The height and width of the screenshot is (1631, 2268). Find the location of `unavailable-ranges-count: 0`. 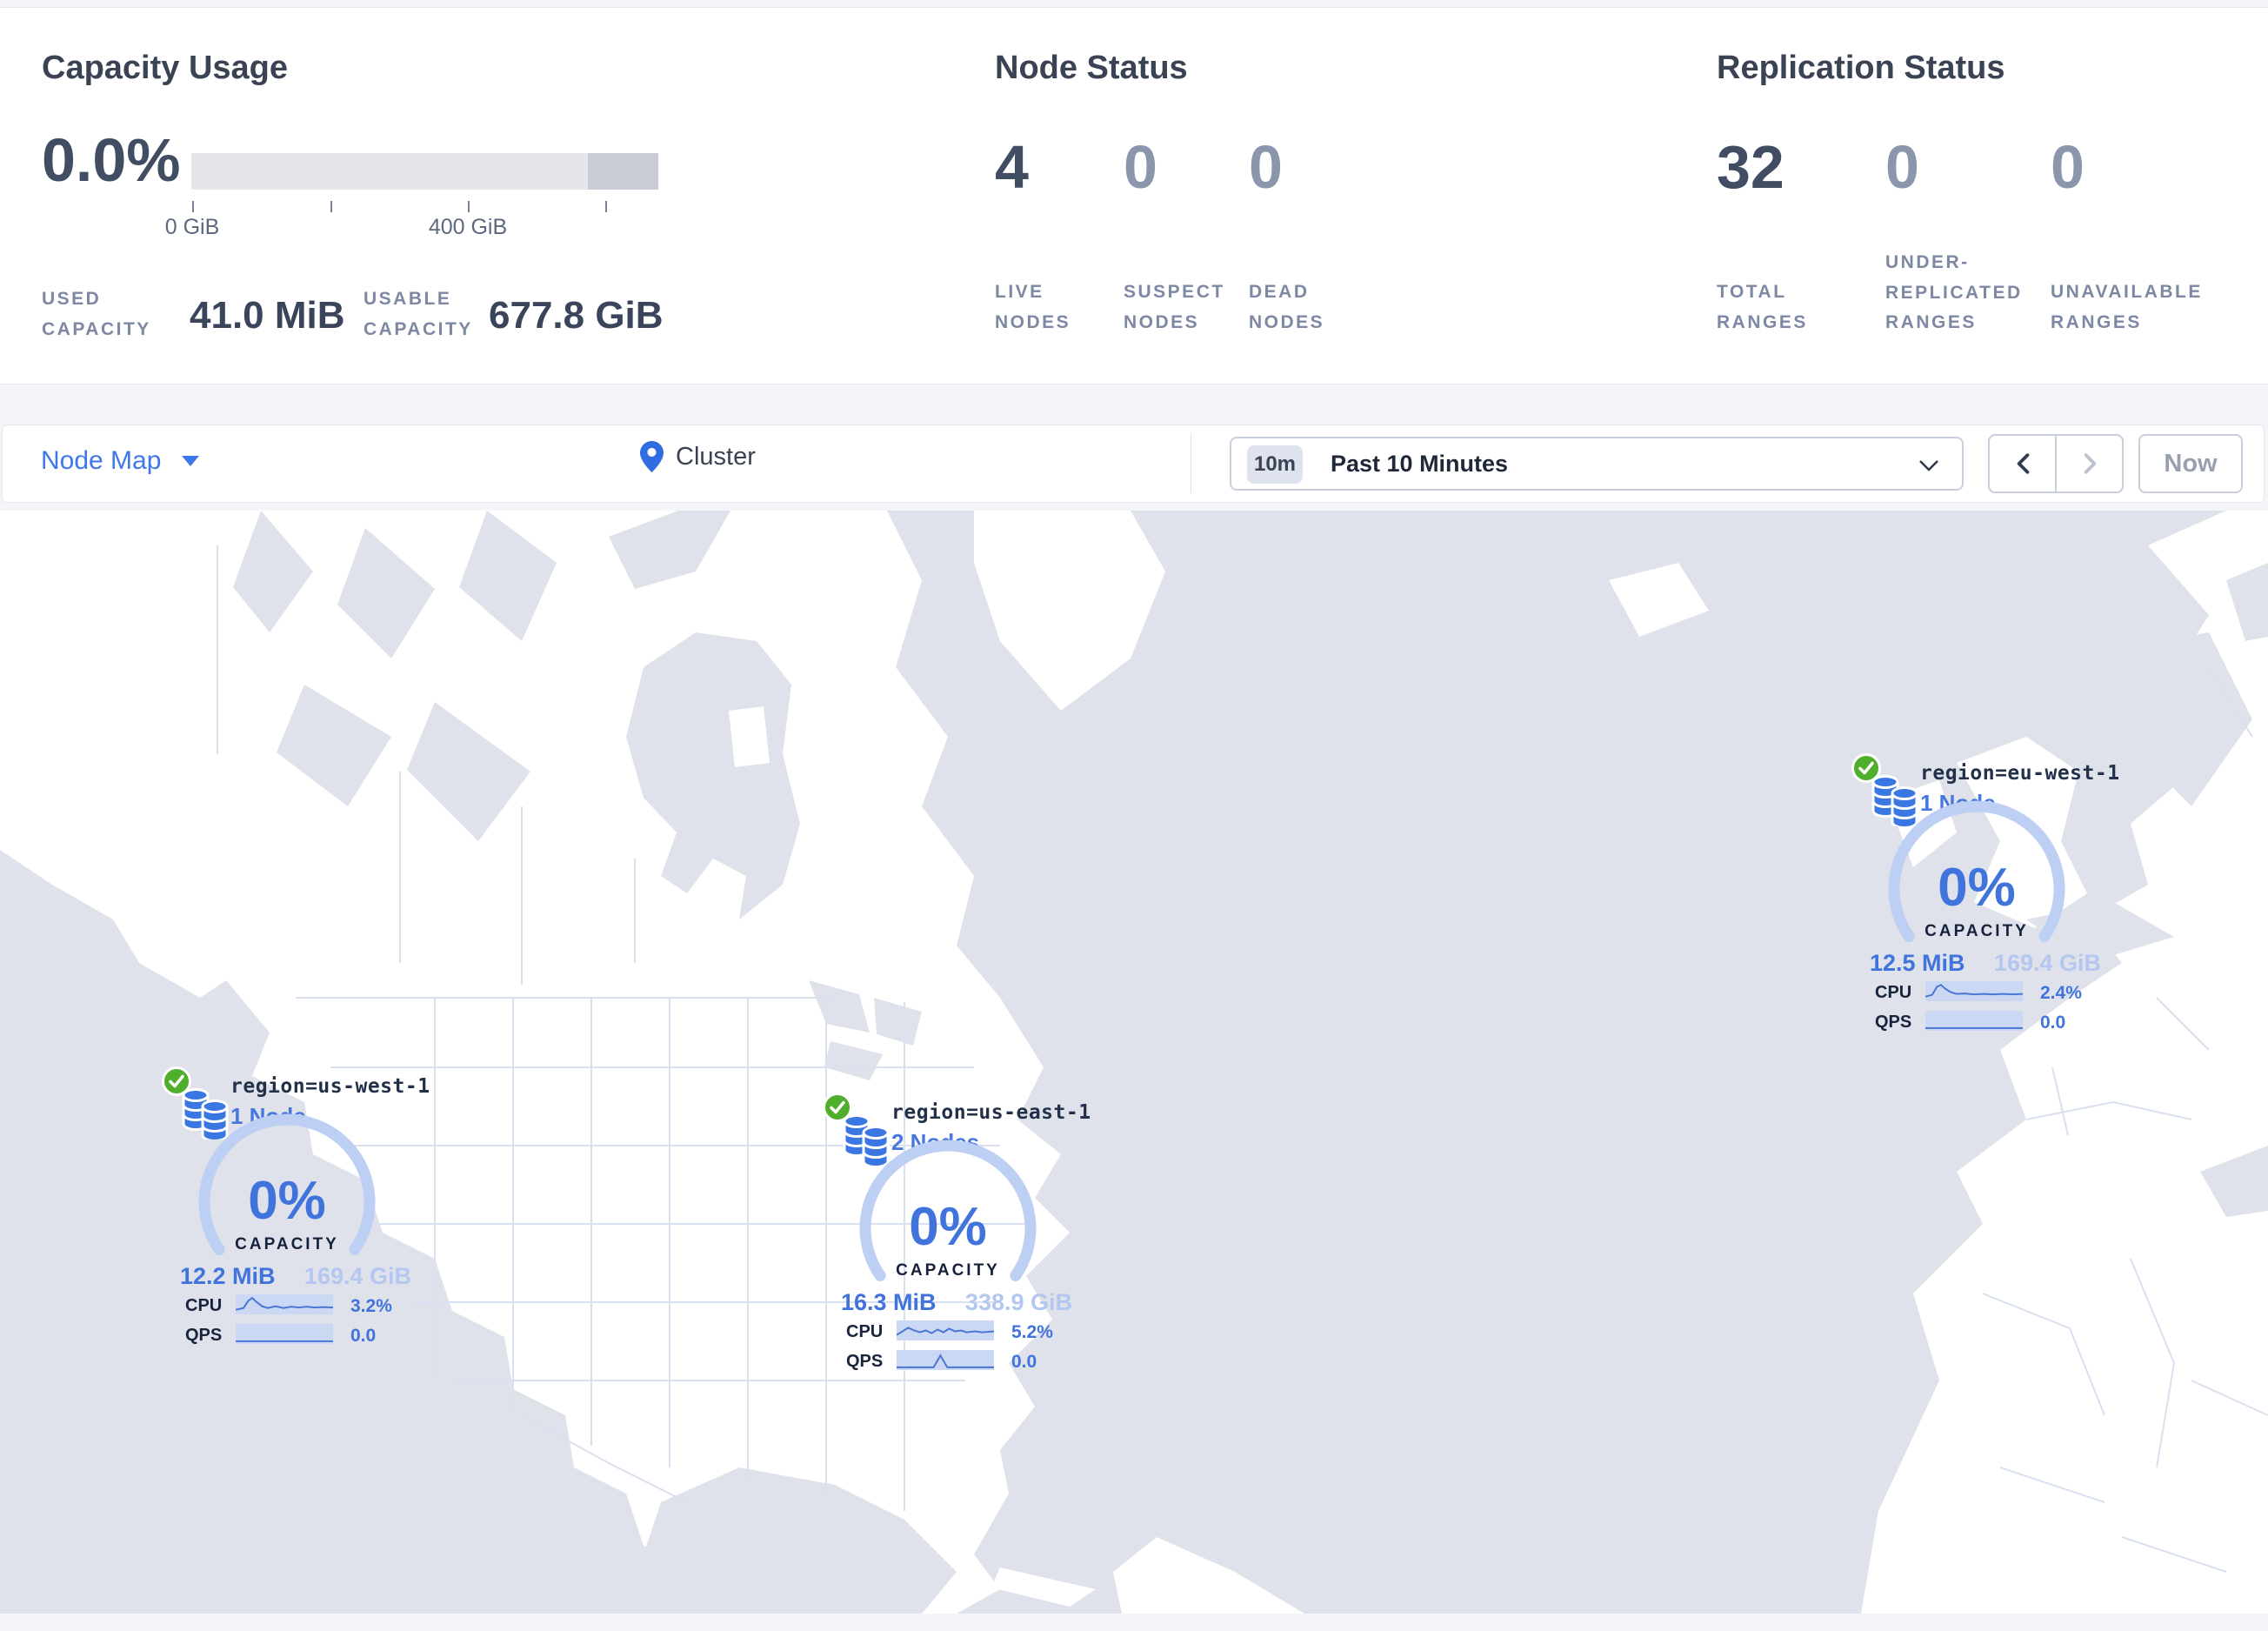

unavailable-ranges-count: 0 is located at coordinates (2068, 167).